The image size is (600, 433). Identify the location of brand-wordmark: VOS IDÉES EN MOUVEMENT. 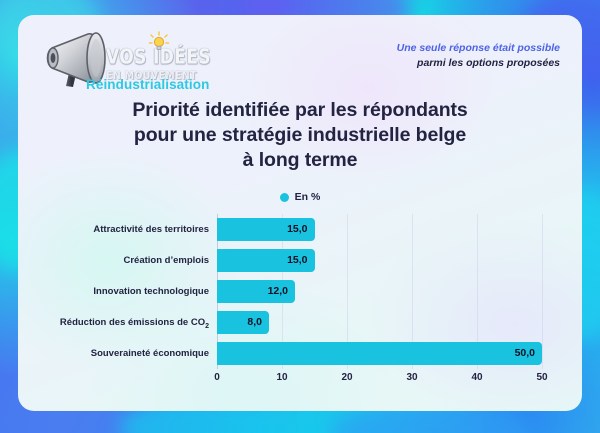
(171, 64).